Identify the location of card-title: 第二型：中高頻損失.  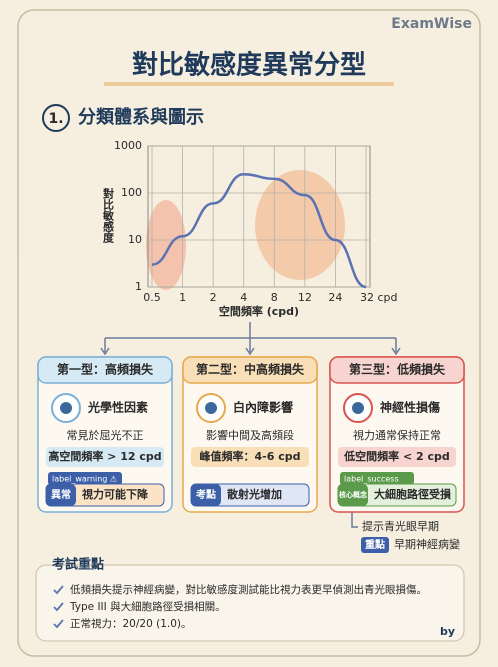
(250, 369).